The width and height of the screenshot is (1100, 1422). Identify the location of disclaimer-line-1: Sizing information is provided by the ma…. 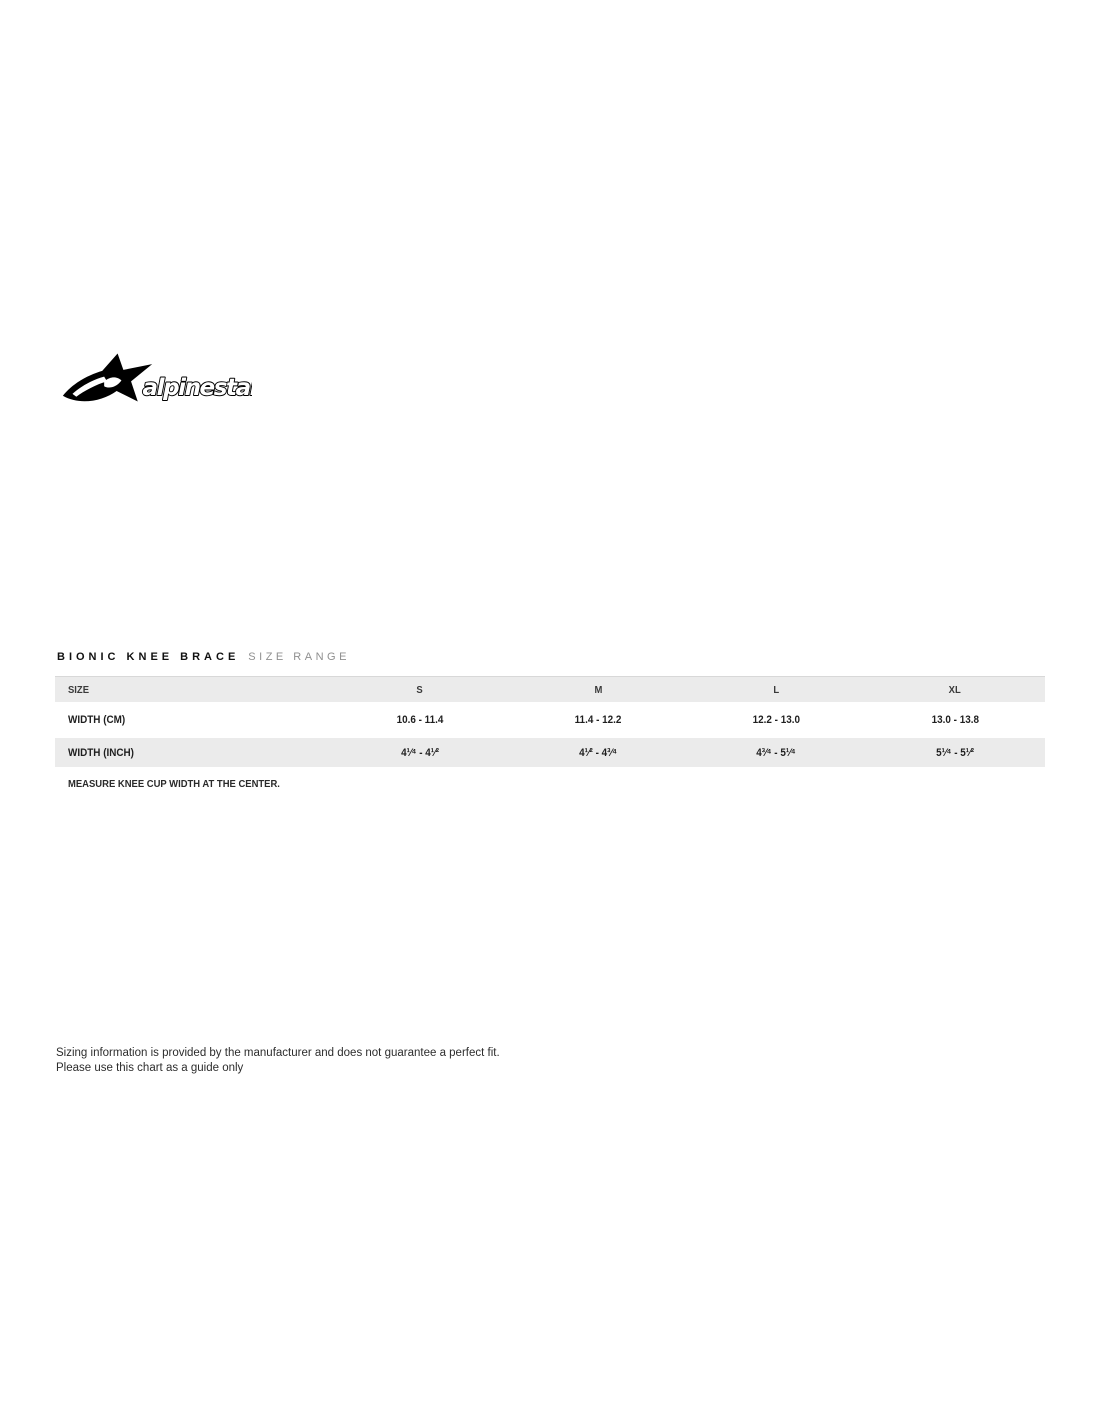
(278, 1053).